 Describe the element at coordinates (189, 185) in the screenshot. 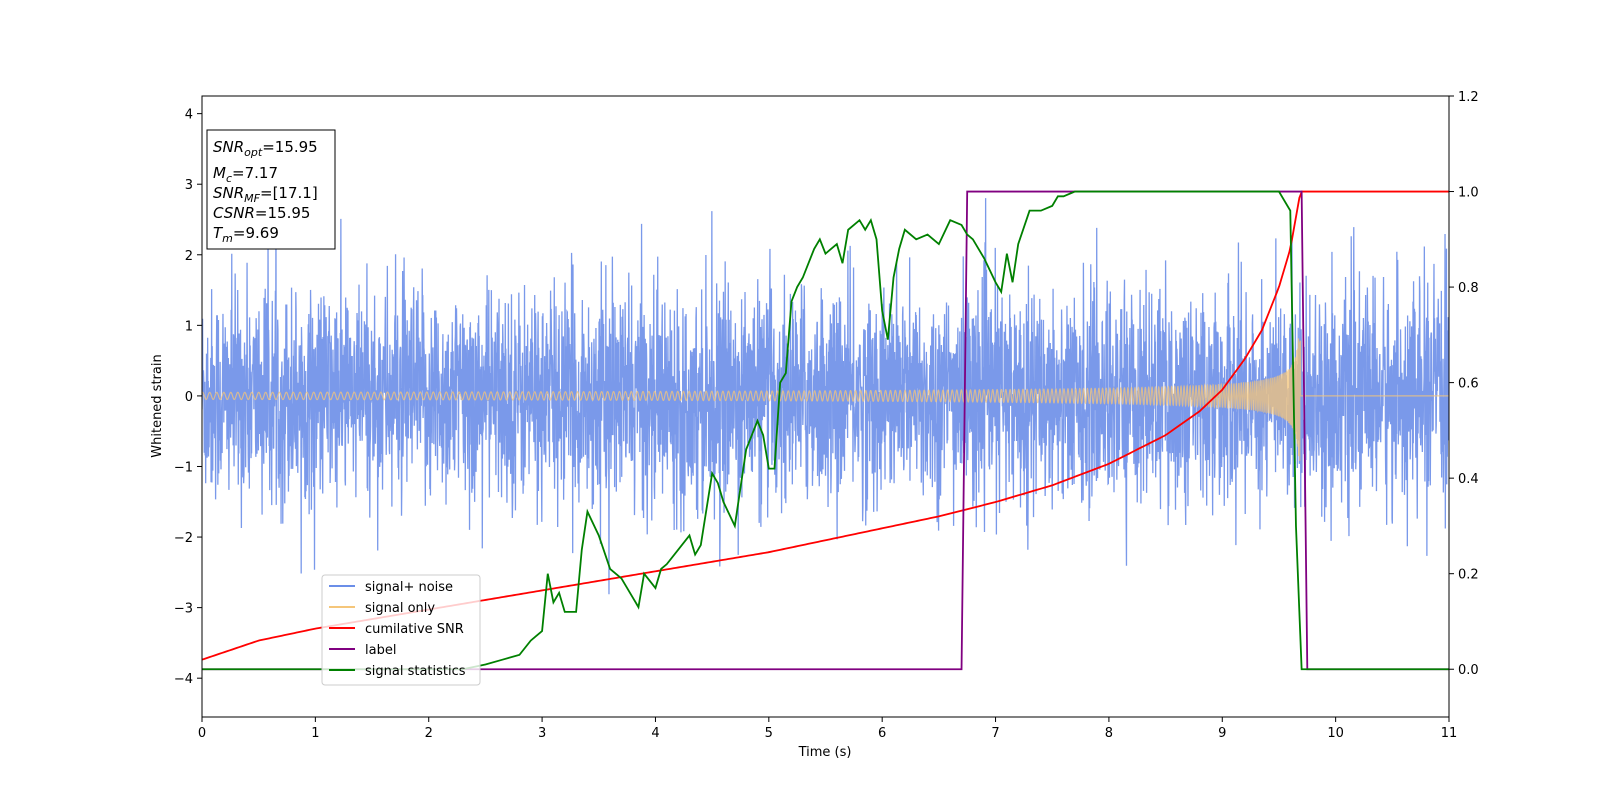

I see `y-tick-label: 3` at that location.